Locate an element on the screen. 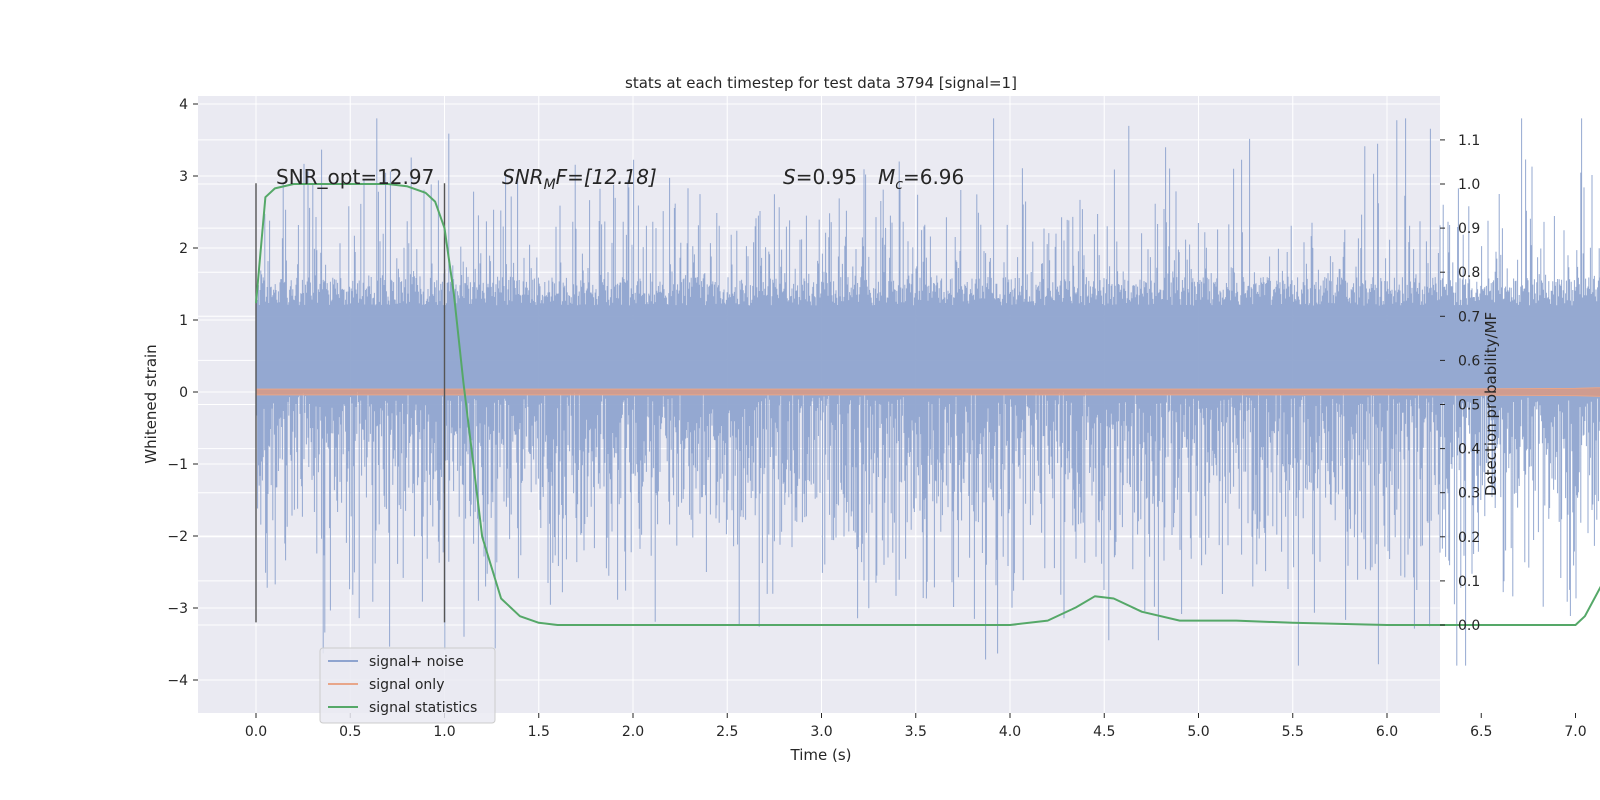  y2-tick-label: 1.1 is located at coordinates (1469, 141).